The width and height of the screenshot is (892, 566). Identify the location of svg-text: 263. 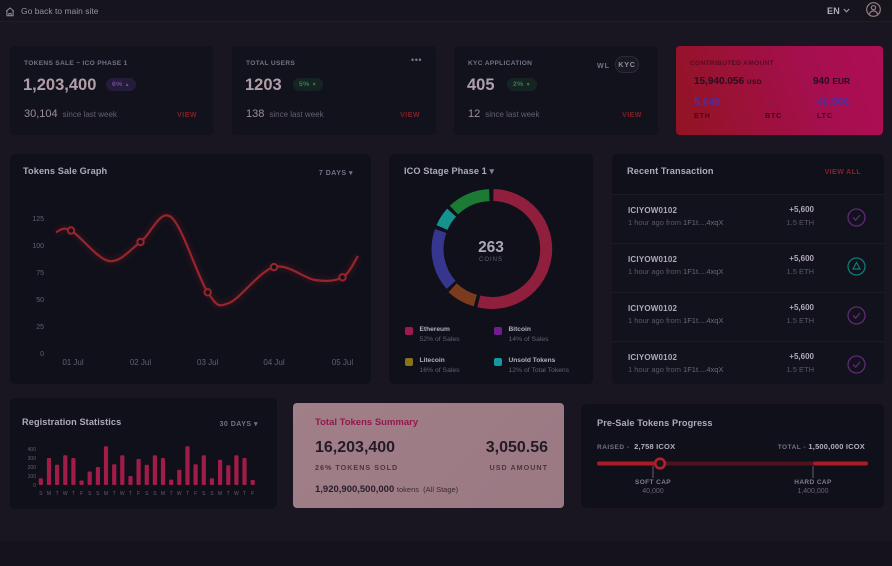
(491, 247).